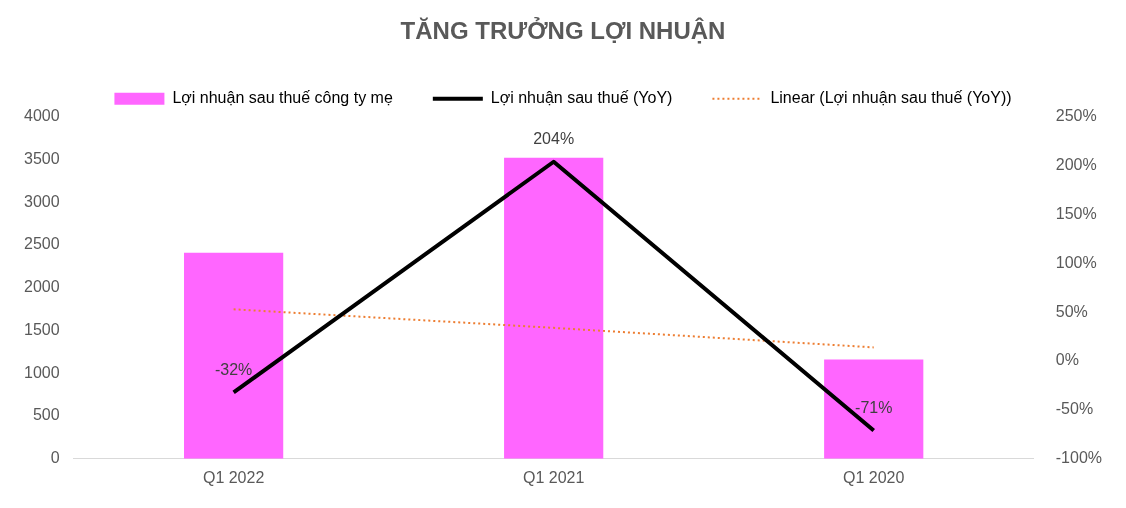 The image size is (1126, 508). What do you see at coordinates (563, 30) in the screenshot?
I see `chart-title: TĂNG TRƯỞNG LỢI NHUẬN` at bounding box center [563, 30].